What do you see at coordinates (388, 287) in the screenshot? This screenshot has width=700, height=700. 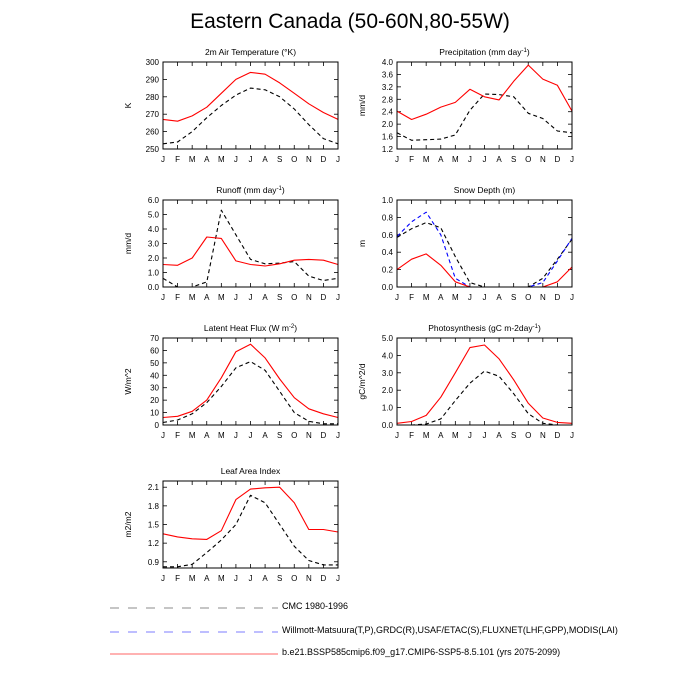 I see `snow-depth-y-tick-label: 0.0` at bounding box center [388, 287].